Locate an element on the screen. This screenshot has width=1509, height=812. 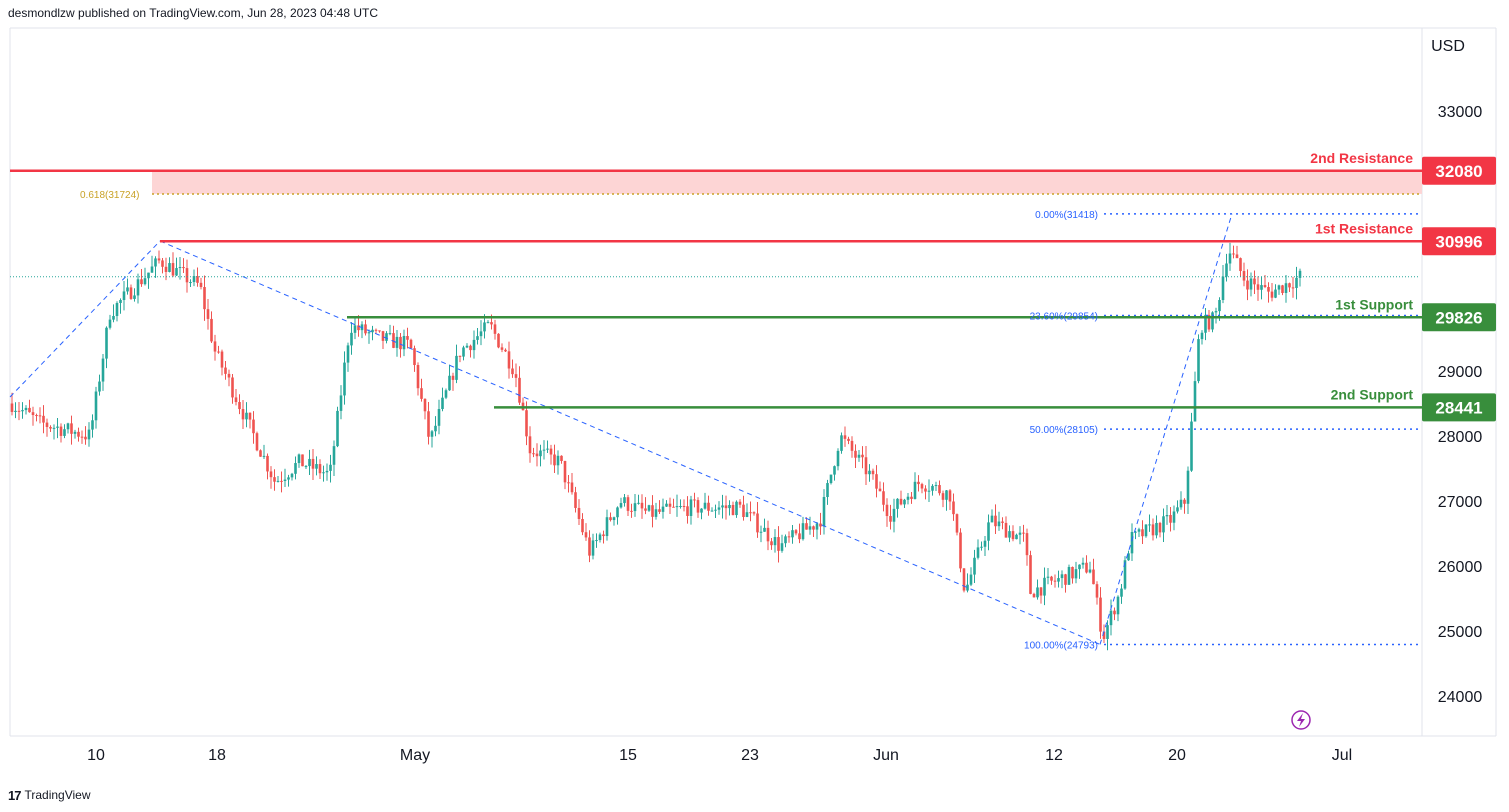
lightning-icon is located at coordinates (1301, 720).